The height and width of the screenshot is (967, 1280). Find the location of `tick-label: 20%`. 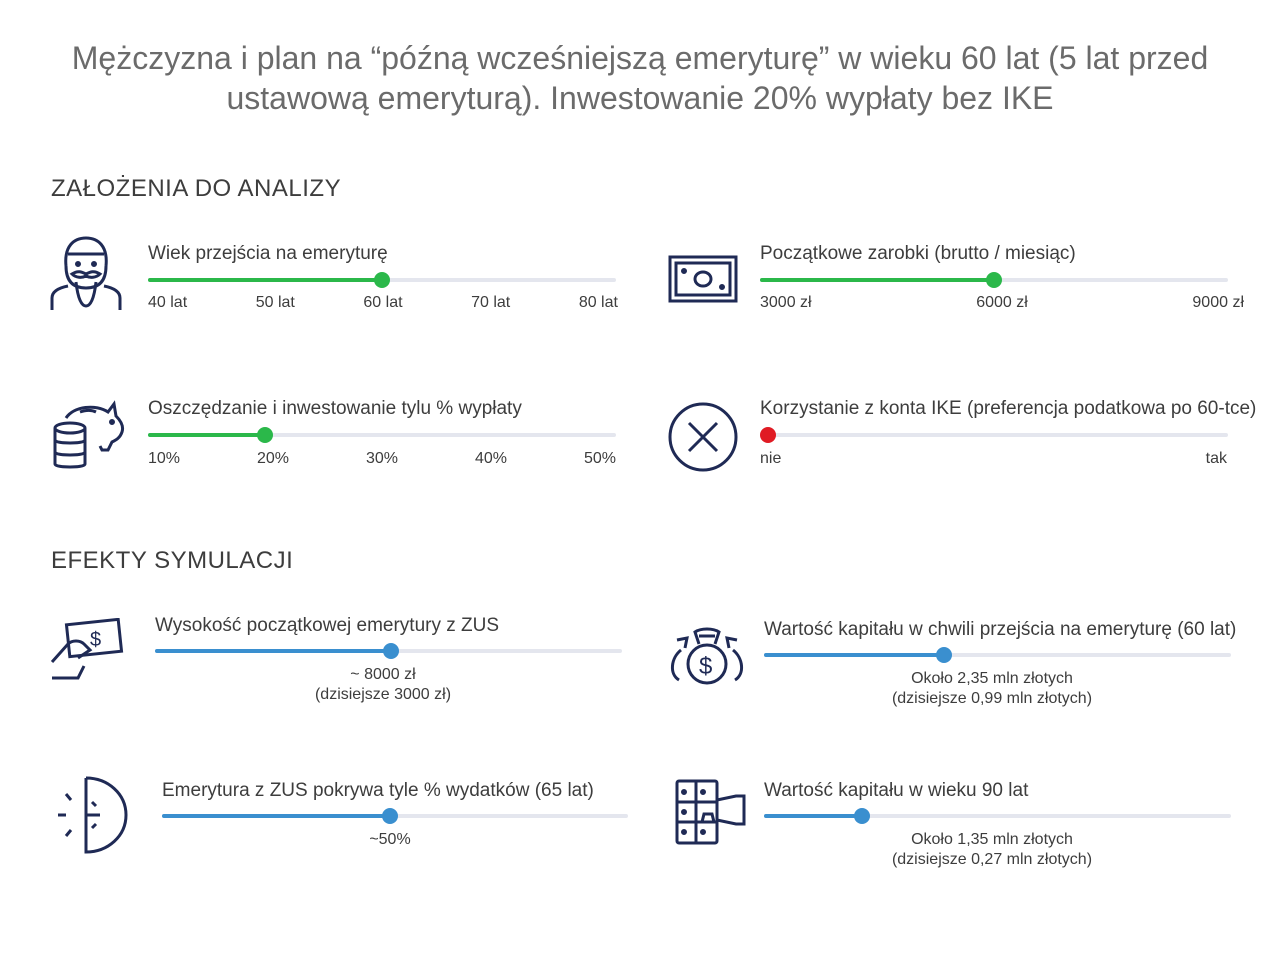

tick-label: 20% is located at coordinates (273, 458).